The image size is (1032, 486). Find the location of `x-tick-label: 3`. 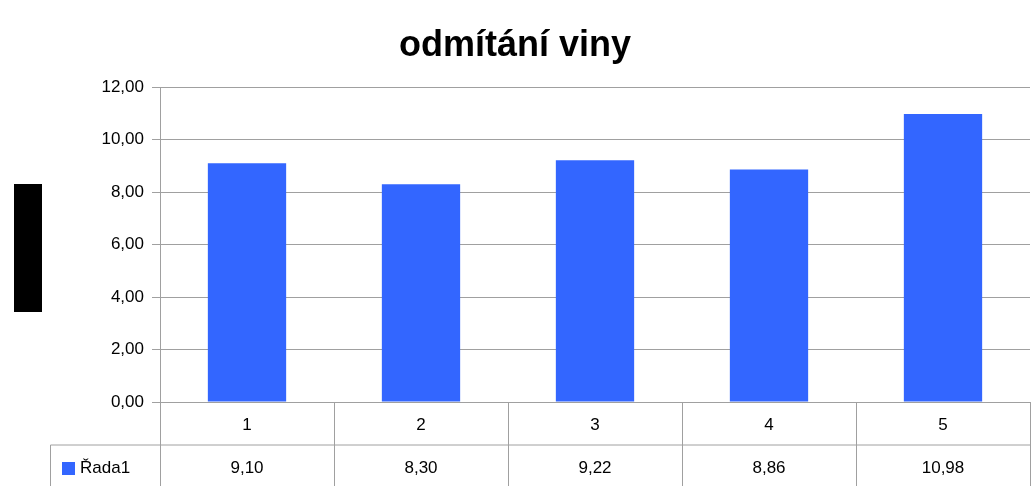

x-tick-label: 3 is located at coordinates (595, 424).